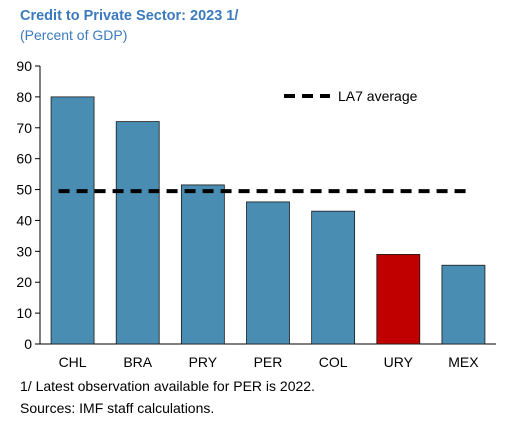 This screenshot has height=428, width=506. Describe the element at coordinates (24, 251) in the screenshot. I see `y-tick-label: 30` at that location.